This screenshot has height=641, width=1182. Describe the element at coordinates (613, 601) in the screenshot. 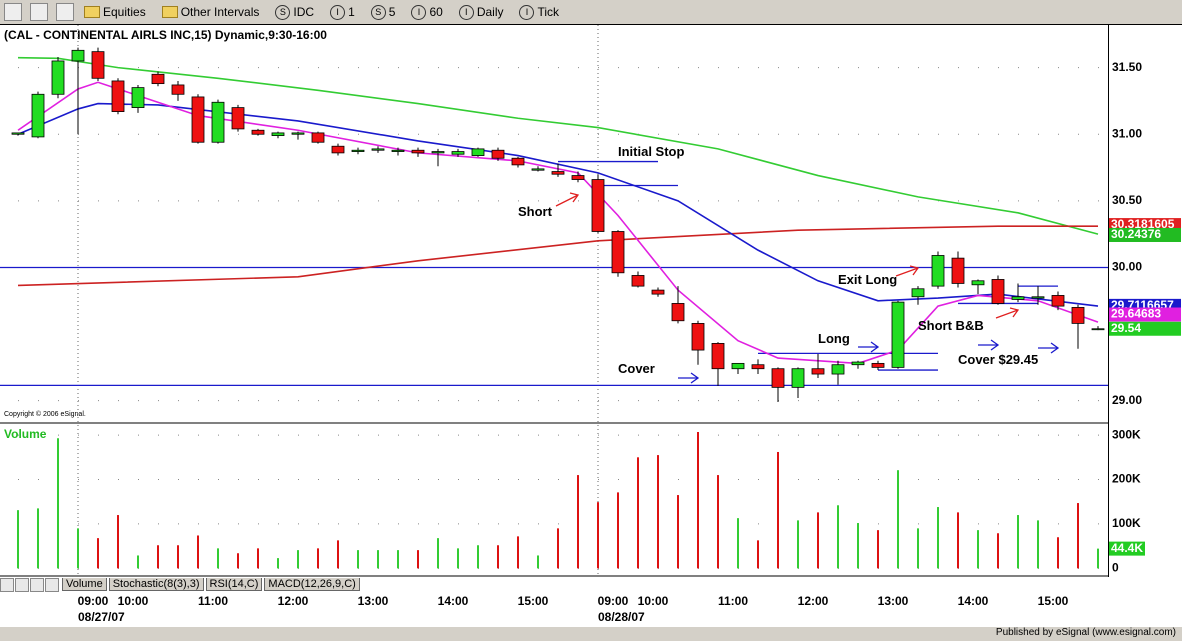

I see `x-tick-label: 09:00` at that location.